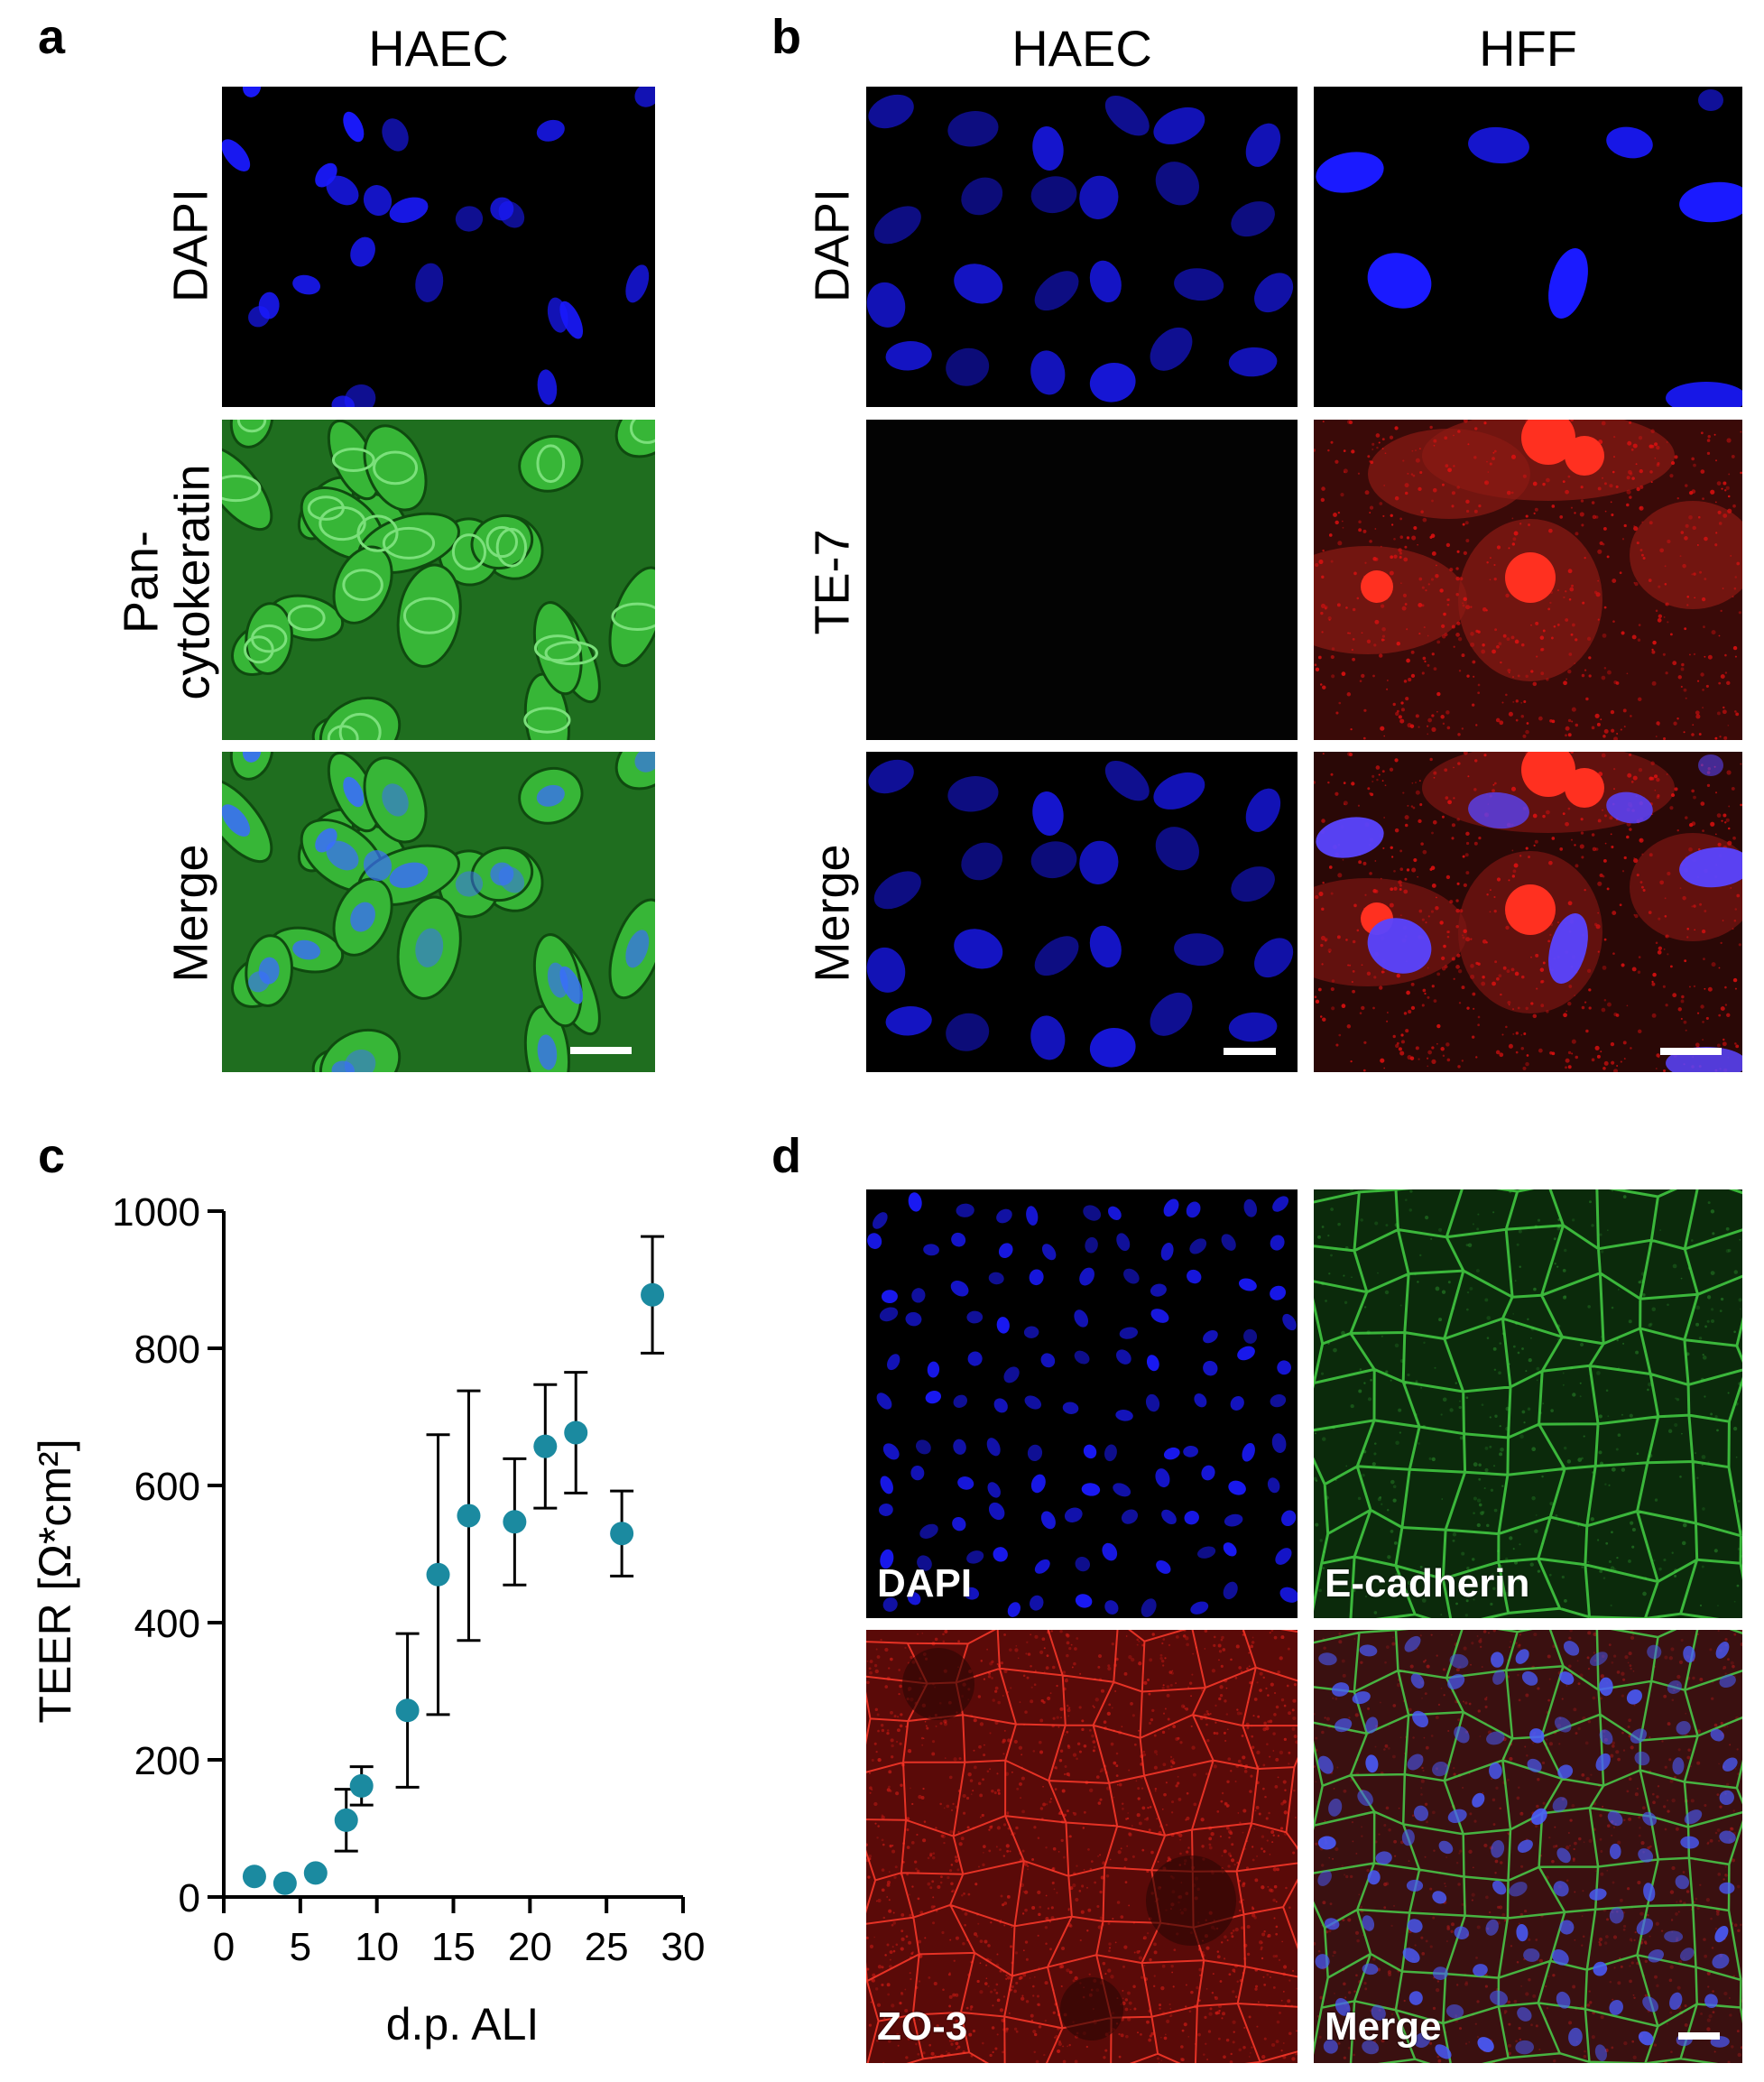  What do you see at coordinates (1428, 1583) in the screenshot?
I see `panel-d-label-e-cadherin: E-cadherin` at bounding box center [1428, 1583].